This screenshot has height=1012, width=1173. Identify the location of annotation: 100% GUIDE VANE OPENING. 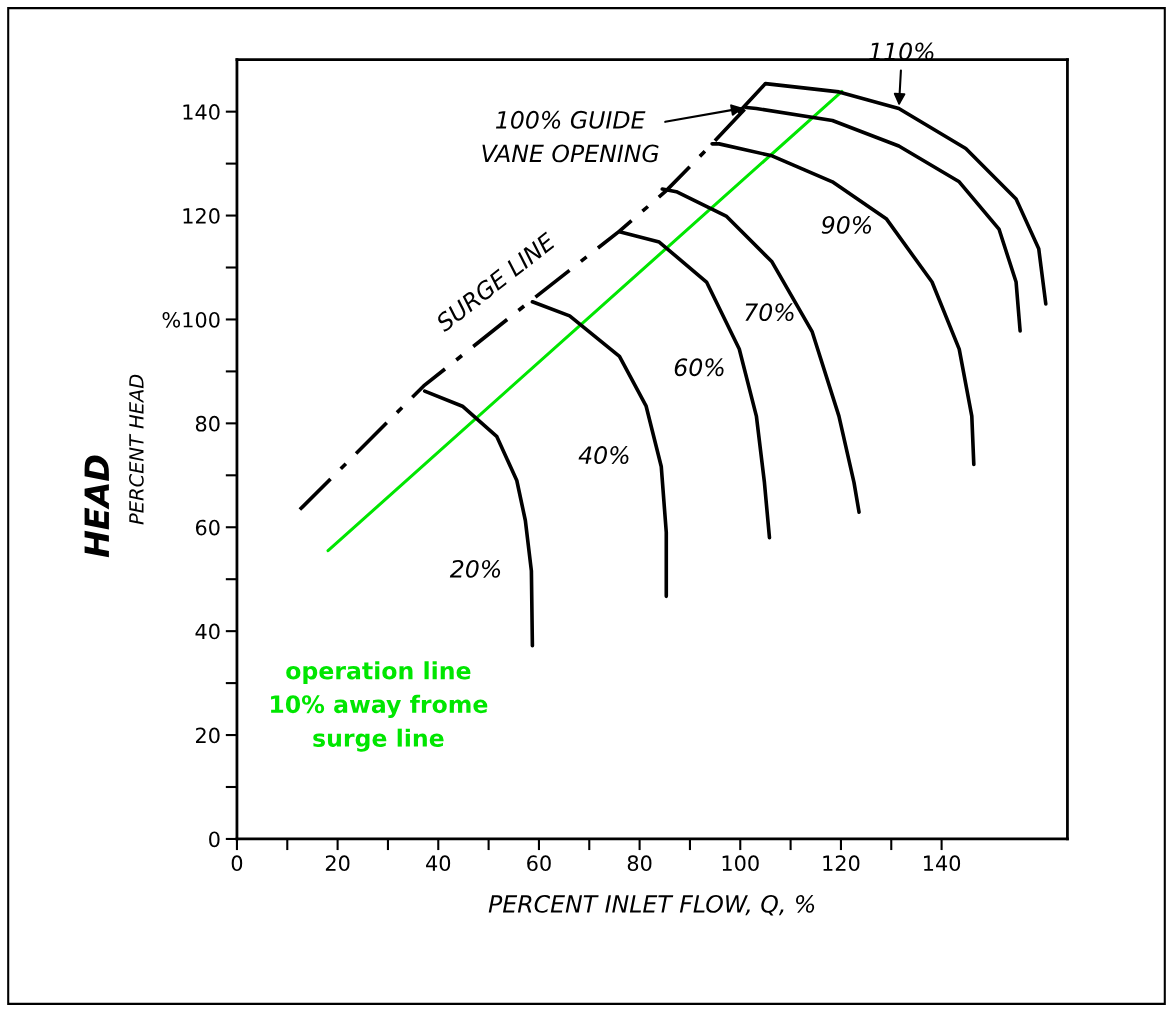
(570, 136).